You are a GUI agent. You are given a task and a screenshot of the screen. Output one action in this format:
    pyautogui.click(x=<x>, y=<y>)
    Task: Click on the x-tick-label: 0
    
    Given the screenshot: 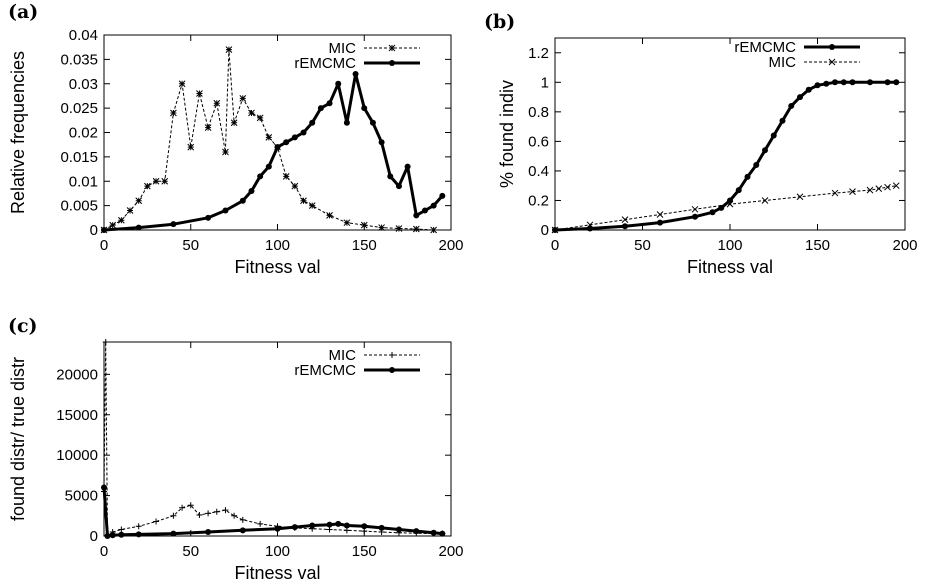 What is the action you would take?
    pyautogui.click(x=555, y=245)
    